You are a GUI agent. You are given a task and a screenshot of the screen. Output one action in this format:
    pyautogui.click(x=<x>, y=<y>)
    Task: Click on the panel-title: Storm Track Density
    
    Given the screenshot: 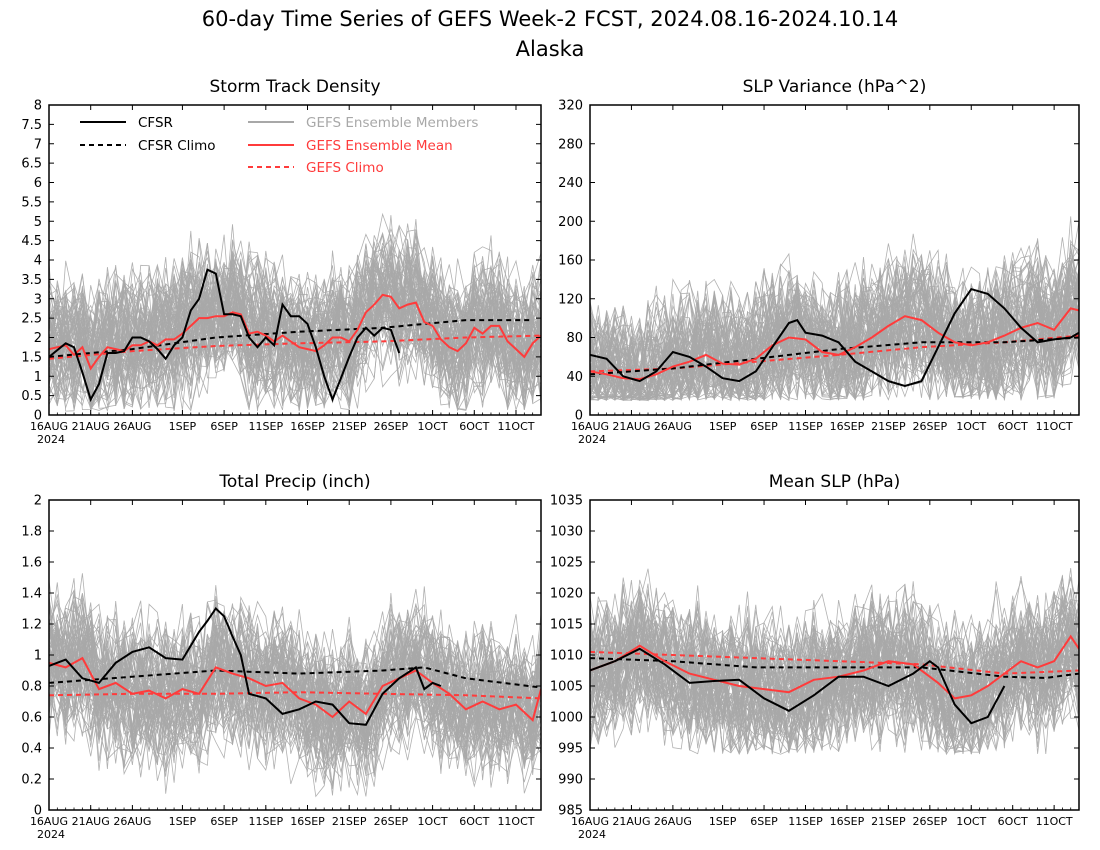 What is the action you would take?
    pyautogui.click(x=294, y=87)
    